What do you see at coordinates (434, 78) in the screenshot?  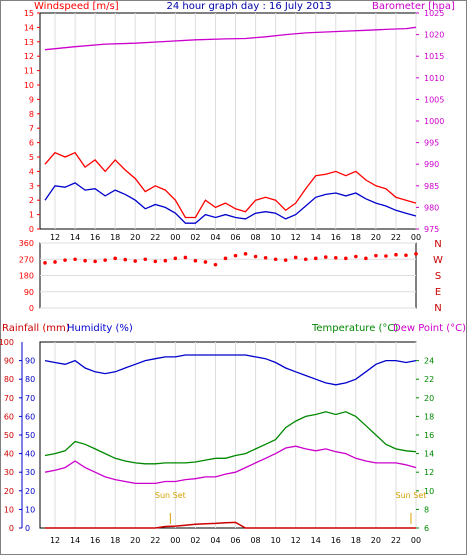 I see `barometer-tick: 1010` at bounding box center [434, 78].